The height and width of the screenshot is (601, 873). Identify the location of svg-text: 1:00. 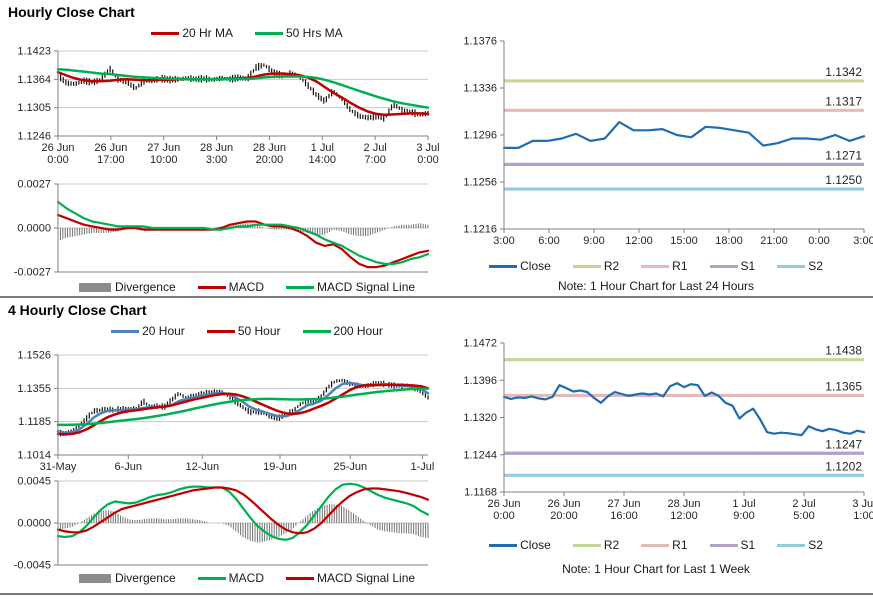
(863, 516).